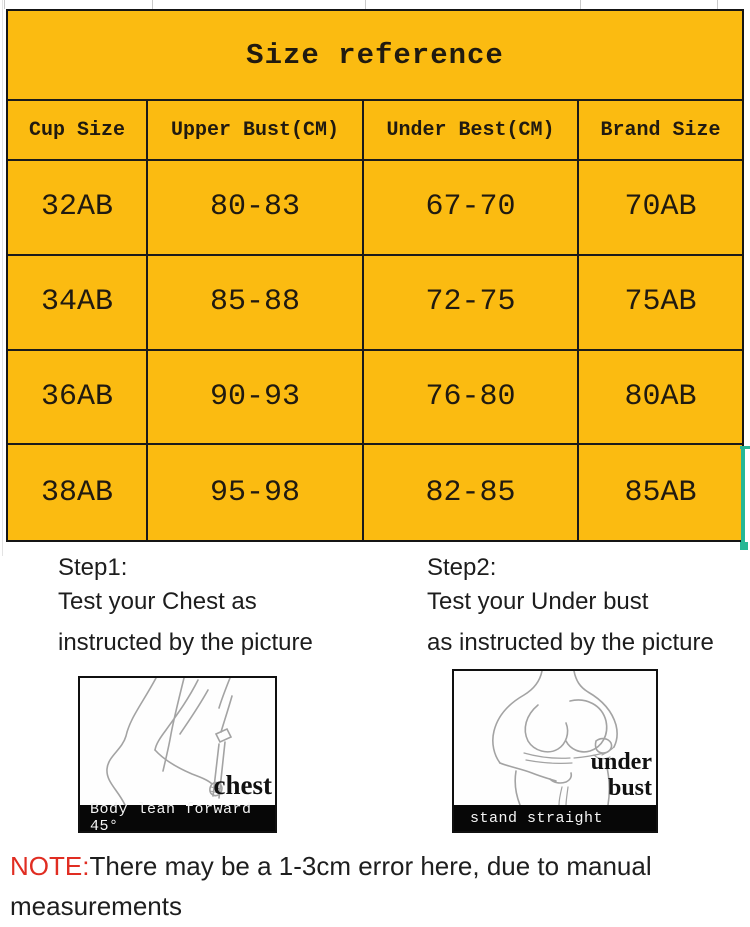  What do you see at coordinates (78, 131) in the screenshot?
I see `column-header-cup-size: Cup Size` at bounding box center [78, 131].